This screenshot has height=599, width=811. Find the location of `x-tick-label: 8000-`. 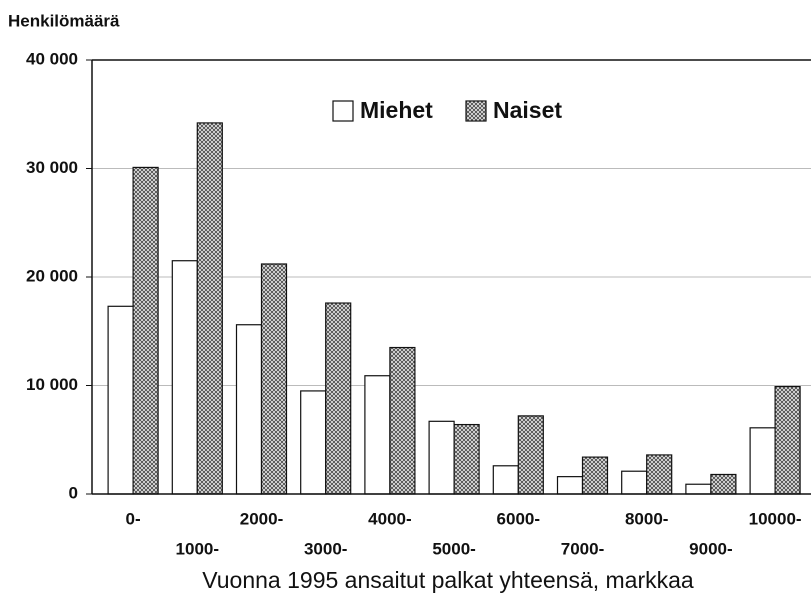

x-tick-label: 8000- is located at coordinates (646, 518).